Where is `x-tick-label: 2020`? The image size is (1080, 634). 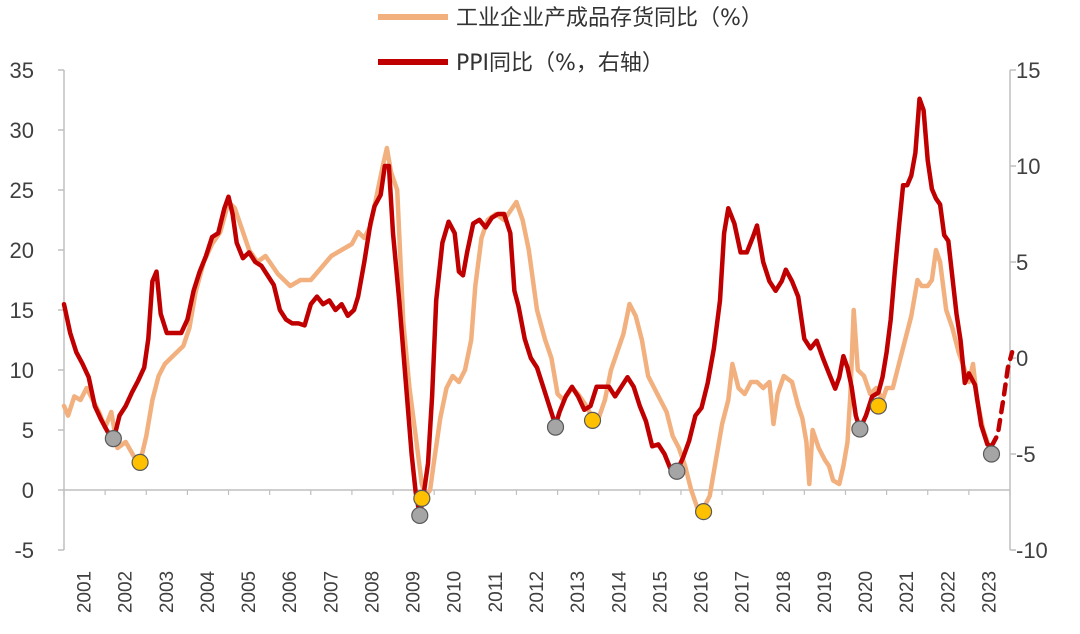 x-tick-label: 2020 is located at coordinates (866, 592).